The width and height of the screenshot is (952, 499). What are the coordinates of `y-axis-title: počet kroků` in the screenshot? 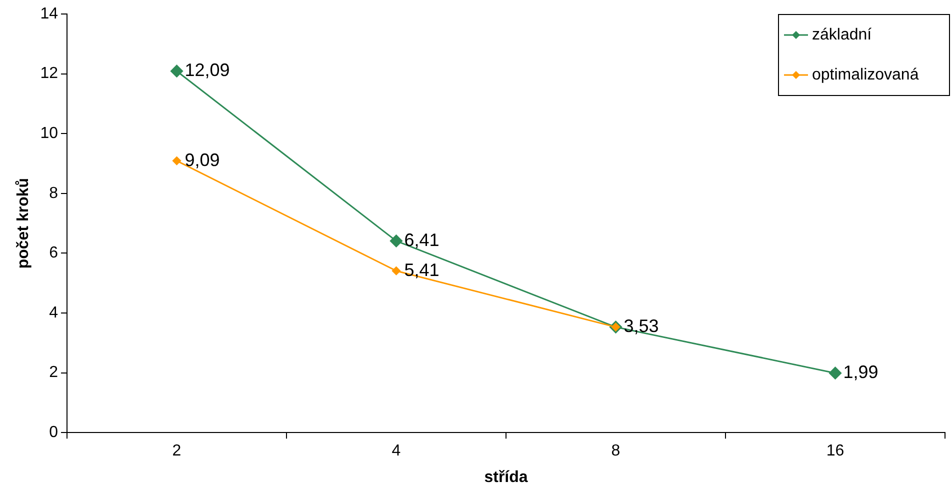 It's located at (23, 223).